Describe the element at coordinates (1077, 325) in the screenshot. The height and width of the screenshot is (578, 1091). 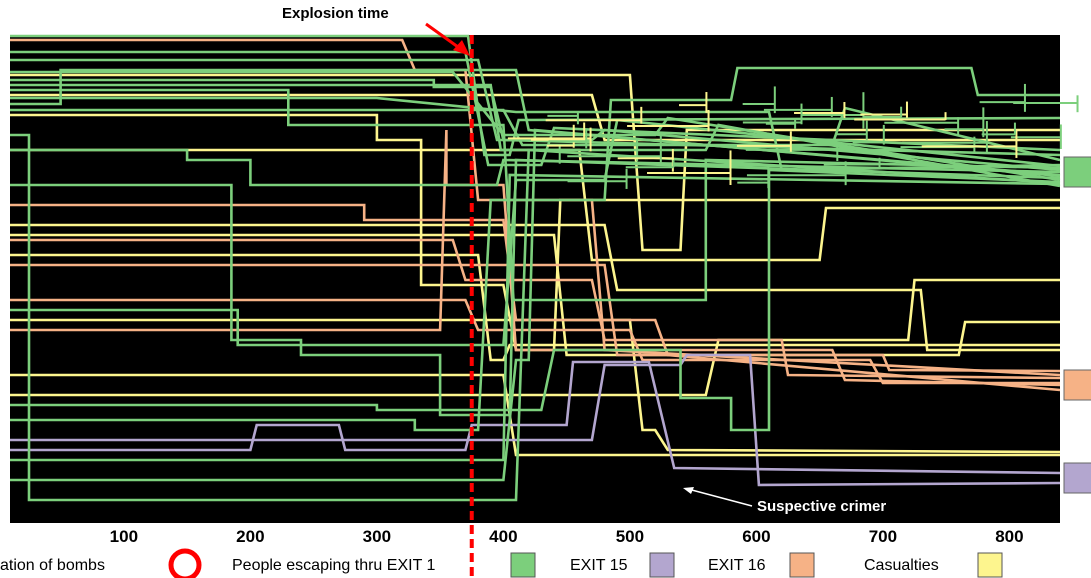
I see `right-edge-markers` at that location.